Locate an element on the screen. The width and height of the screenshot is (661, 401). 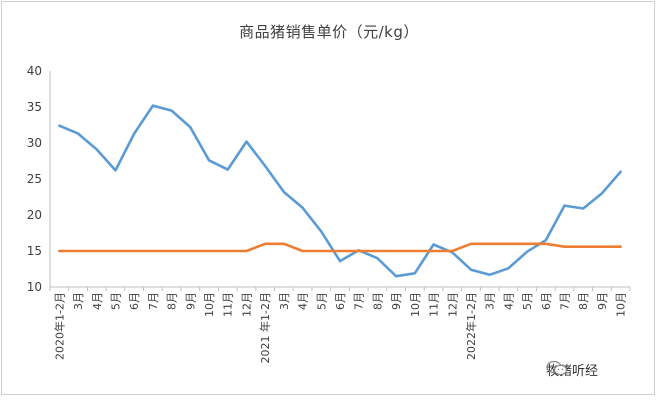
x-tick-label: 2021 年1-2月 is located at coordinates (265, 327).